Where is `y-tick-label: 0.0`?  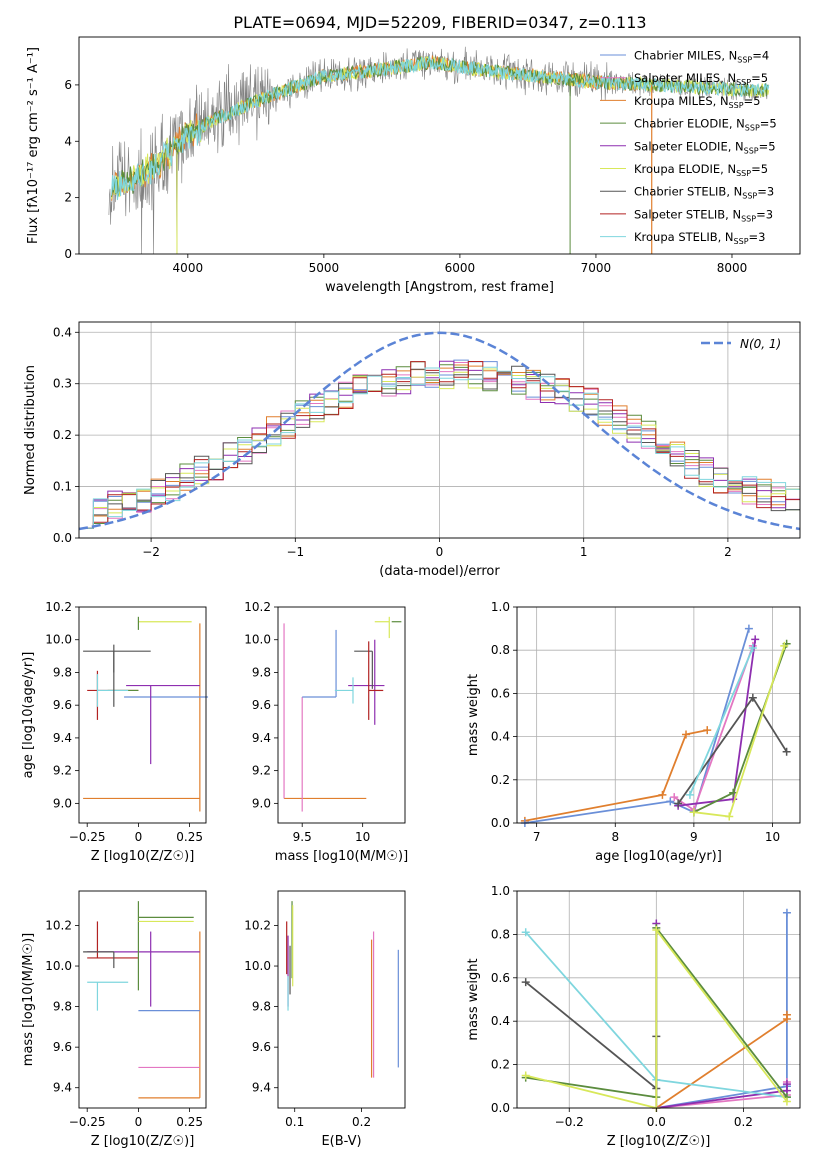 y-tick-label: 0.0 is located at coordinates (500, 823).